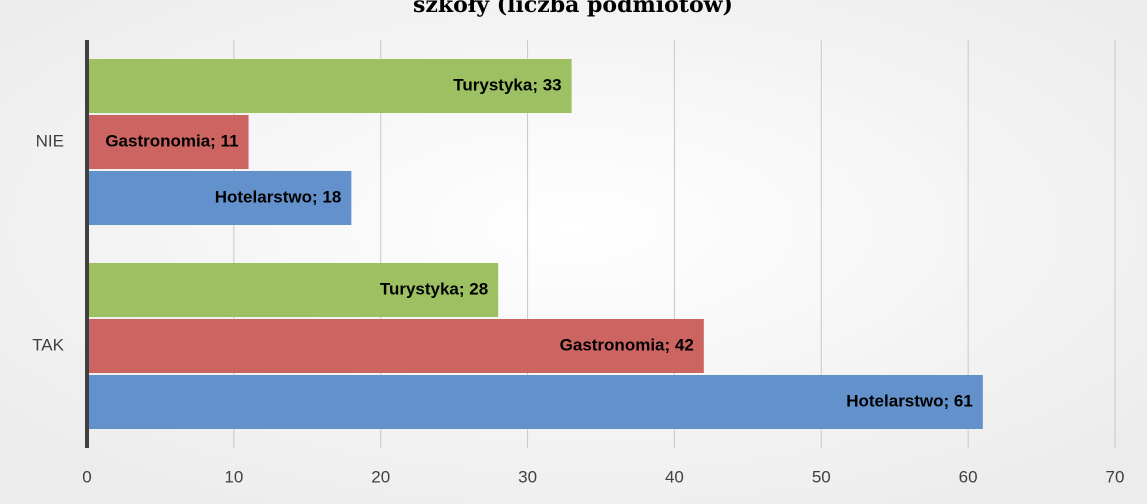 The height and width of the screenshot is (504, 1147). What do you see at coordinates (674, 476) in the screenshot?
I see `x-tick-label: 40` at bounding box center [674, 476].